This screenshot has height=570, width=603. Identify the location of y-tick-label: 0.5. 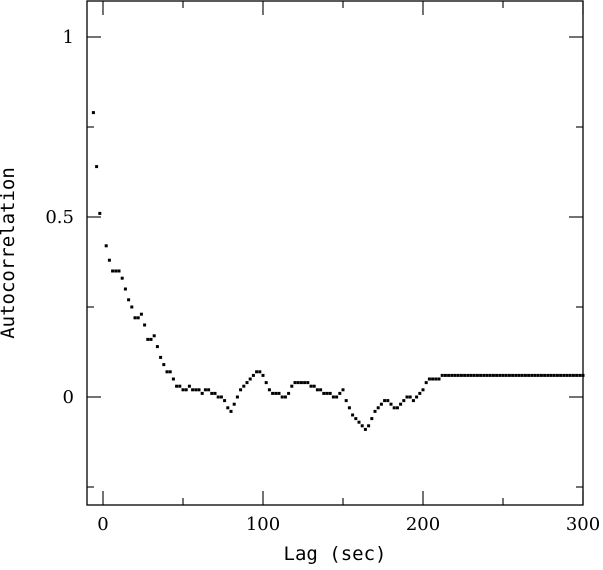
(59, 217).